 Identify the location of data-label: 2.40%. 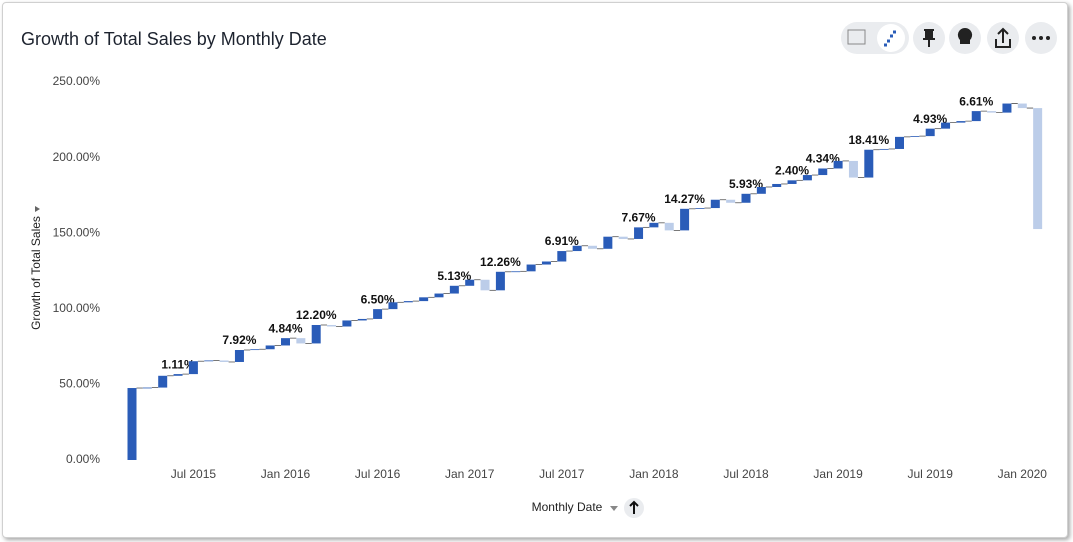
(792, 171).